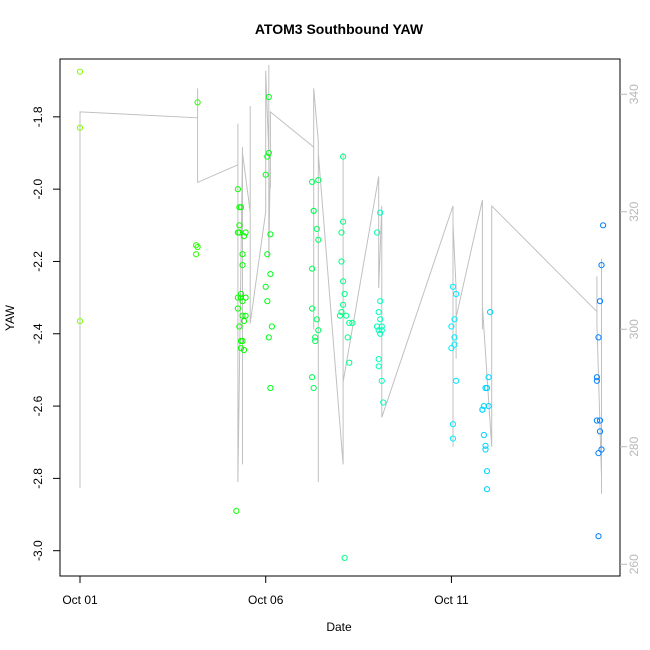 Image resolution: width=650 pixels, height=650 pixels. What do you see at coordinates (45, 333) in the screenshot?
I see `y-axis-left: -3.0 -2.8 -2.6 -2.4 -2.2 -2.0 -1.8` at bounding box center [45, 333].